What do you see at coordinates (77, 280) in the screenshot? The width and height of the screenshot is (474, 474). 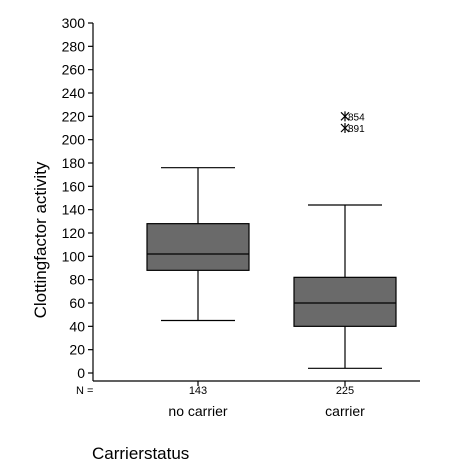 I see `y-tick-label: 80` at bounding box center [77, 280].